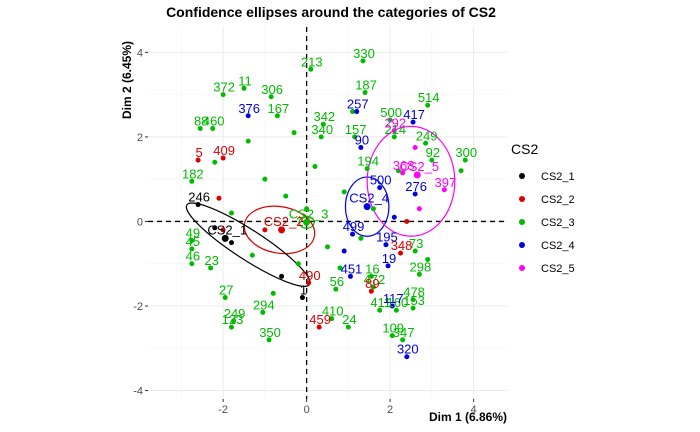  What do you see at coordinates (369, 198) in the screenshot?
I see `centroid-label-cs2-4: CS2_4` at bounding box center [369, 198].